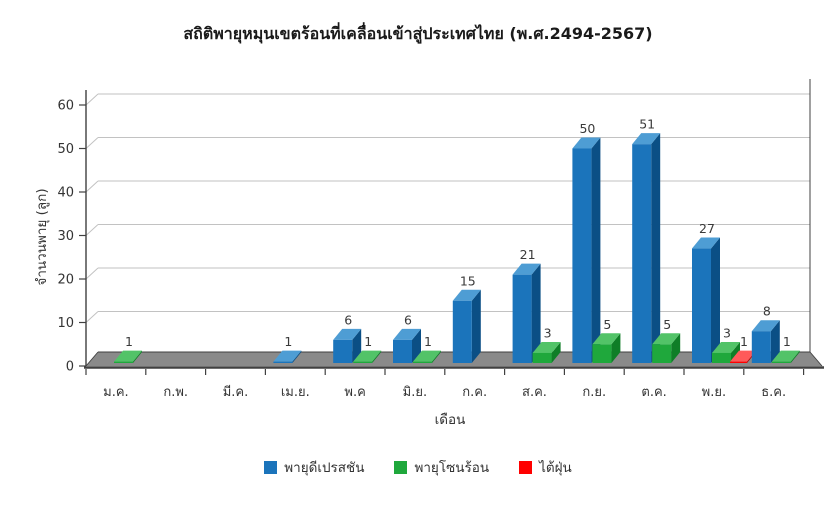  Describe the element at coordinates (65, 323) in the screenshot. I see `y-tick-label: 10` at that location.